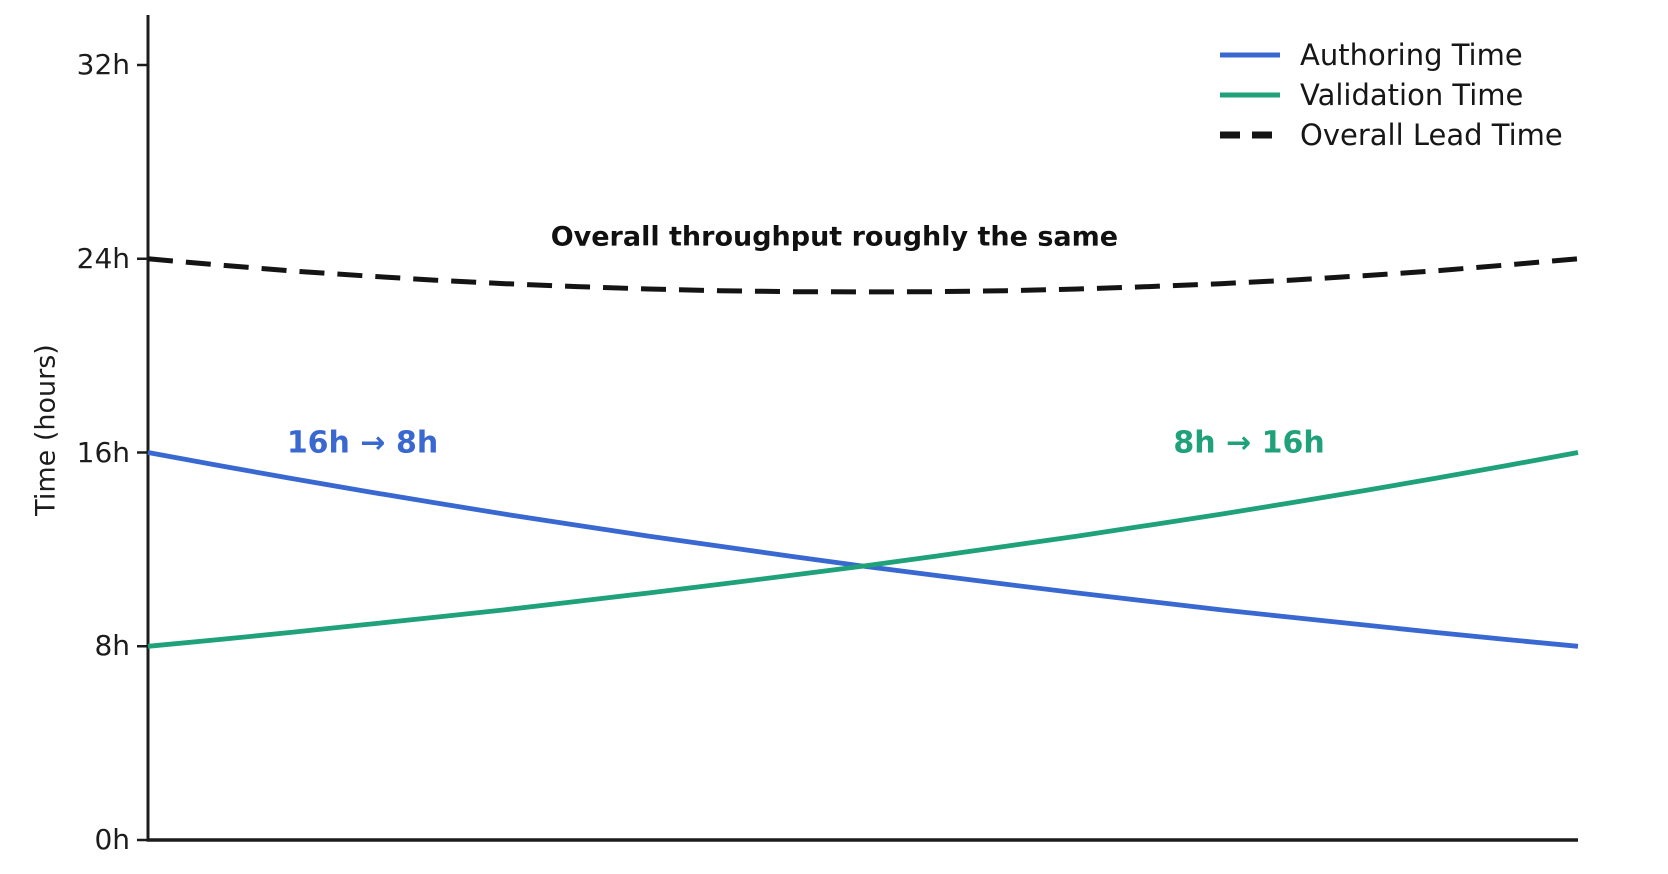 The width and height of the screenshot is (1668, 874). What do you see at coordinates (1250, 135) in the screenshot?
I see `overall-lead-dashed-swatch` at bounding box center [1250, 135].